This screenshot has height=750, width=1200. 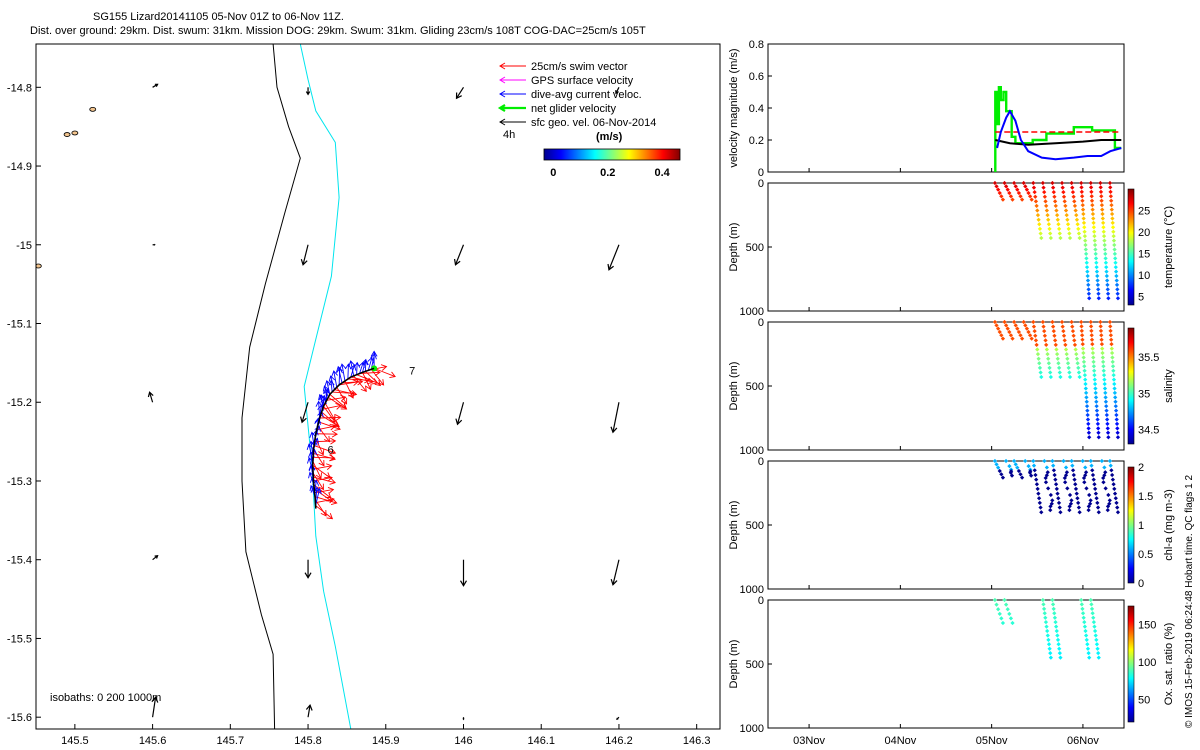 What do you see at coordinates (1141, 526) in the screenshot?
I see `chl-colorbar-tick: 1` at bounding box center [1141, 526].